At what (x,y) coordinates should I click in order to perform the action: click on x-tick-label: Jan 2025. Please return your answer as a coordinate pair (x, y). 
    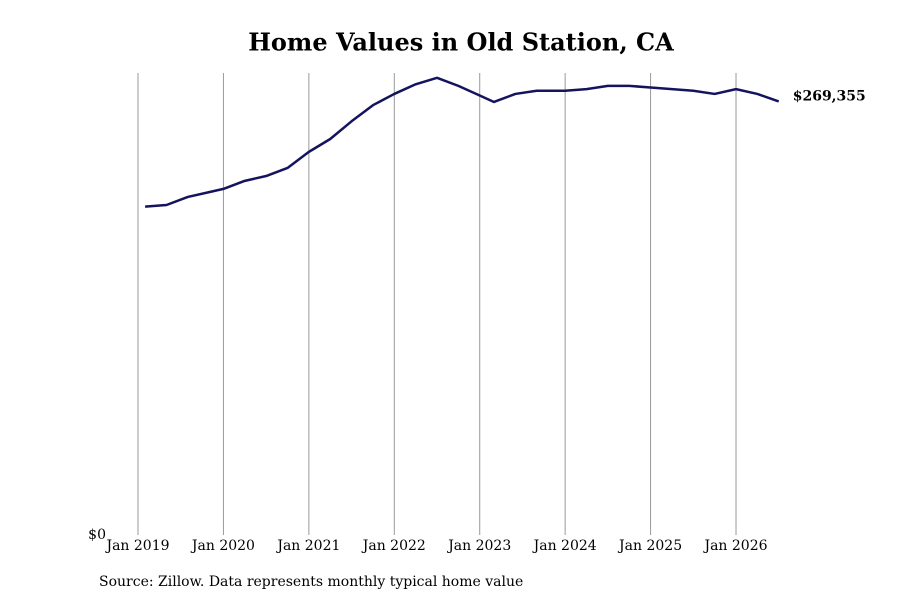
    Looking at the image, I should click on (649, 546).